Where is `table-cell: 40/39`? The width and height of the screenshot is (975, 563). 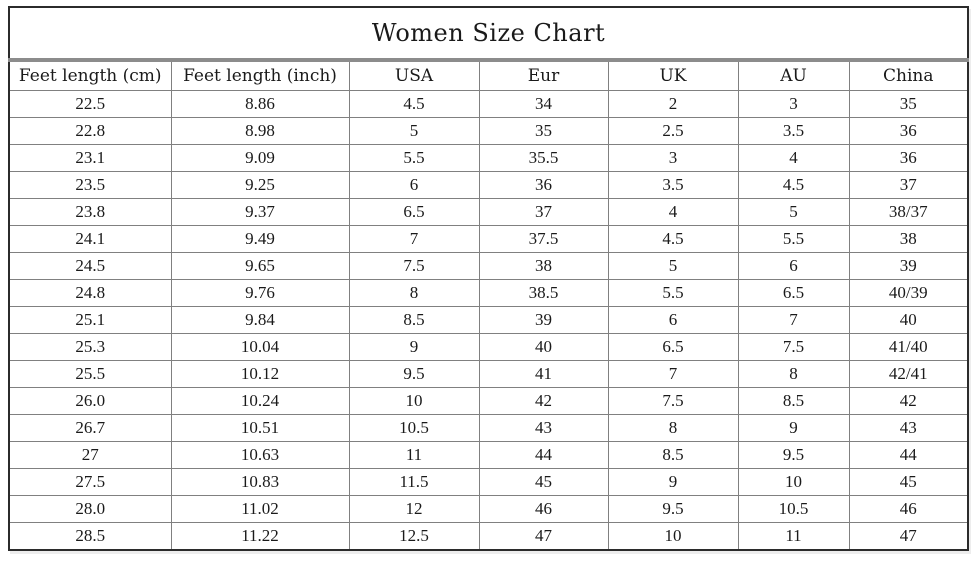
table-cell: 40/39 is located at coordinates (908, 293).